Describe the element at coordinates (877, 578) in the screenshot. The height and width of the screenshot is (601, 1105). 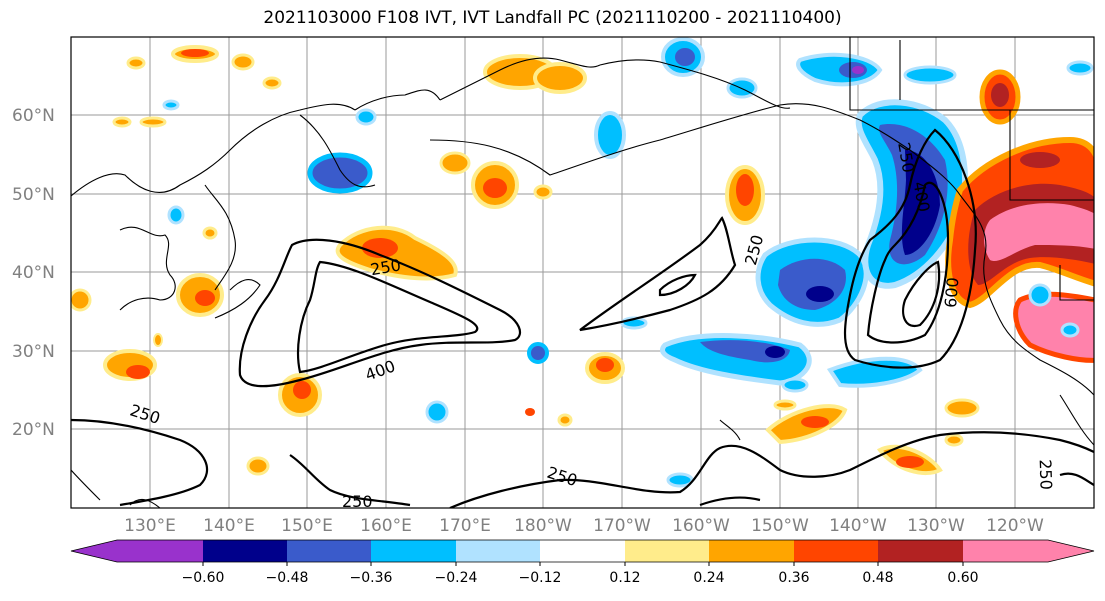
I see `colorbar-tick-label: 0.48` at that location.